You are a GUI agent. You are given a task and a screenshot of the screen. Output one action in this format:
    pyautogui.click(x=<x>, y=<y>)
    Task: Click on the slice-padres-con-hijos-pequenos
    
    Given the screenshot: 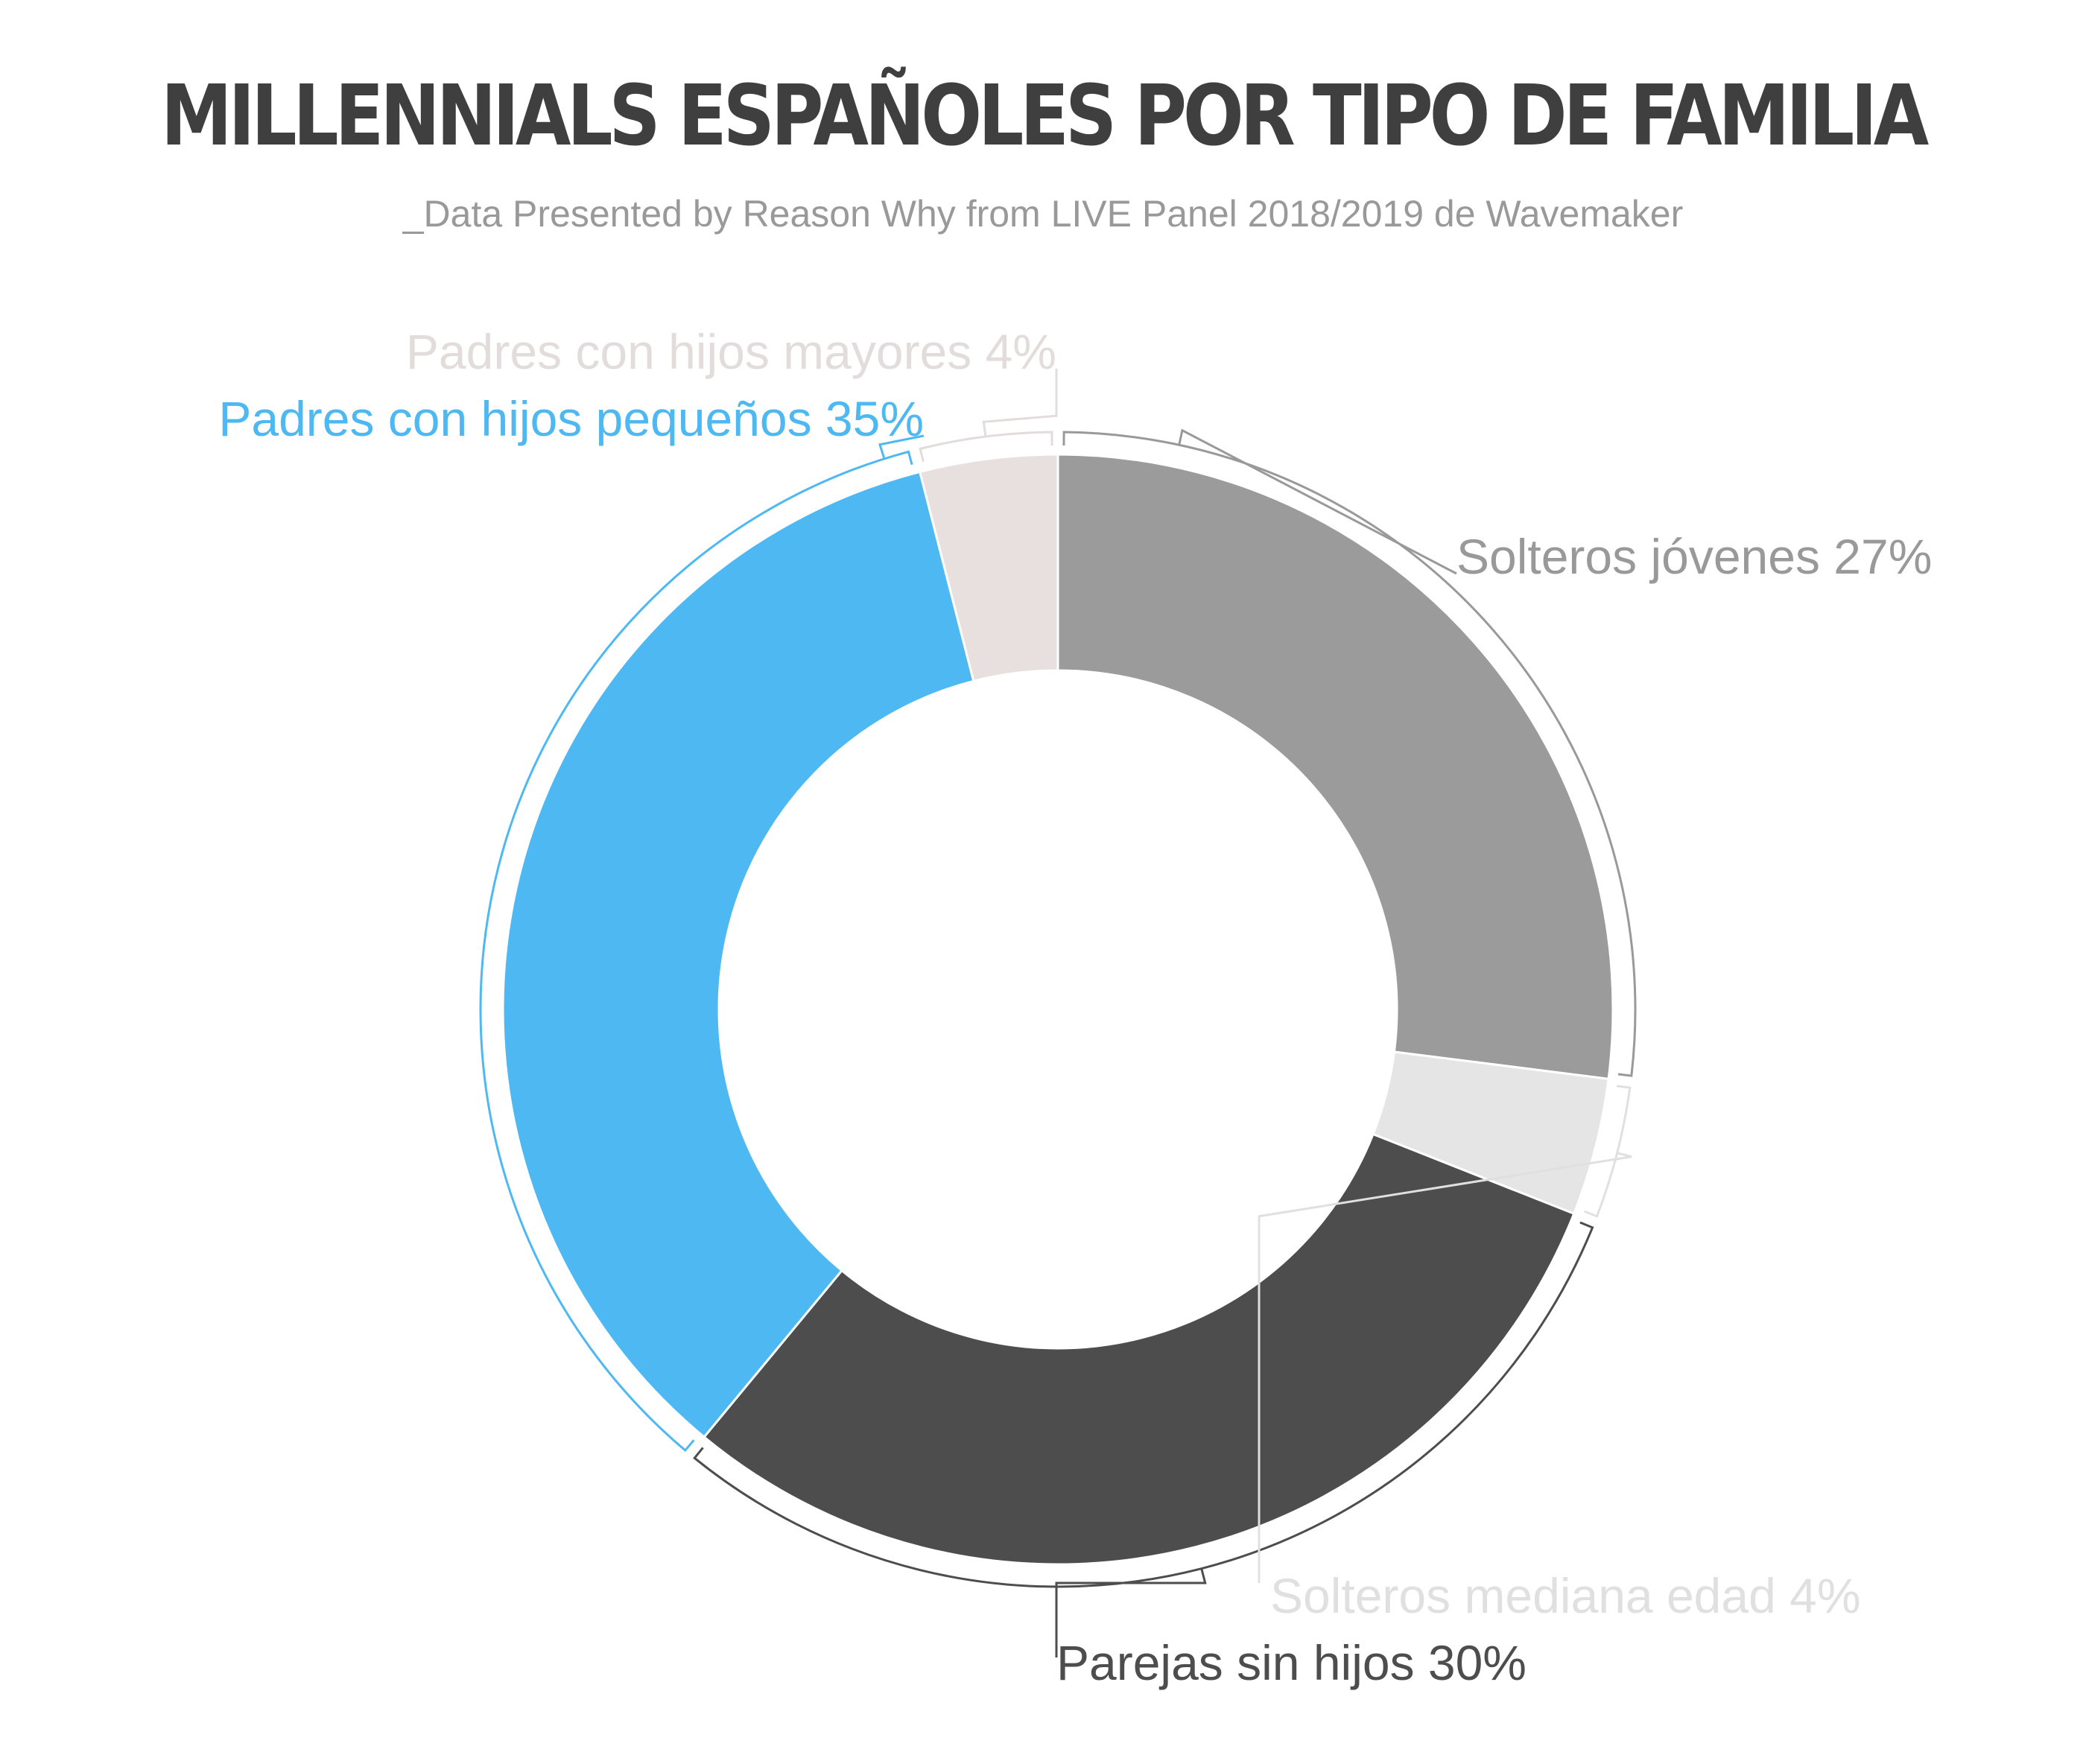 What is the action you would take?
    pyautogui.click(x=739, y=955)
    